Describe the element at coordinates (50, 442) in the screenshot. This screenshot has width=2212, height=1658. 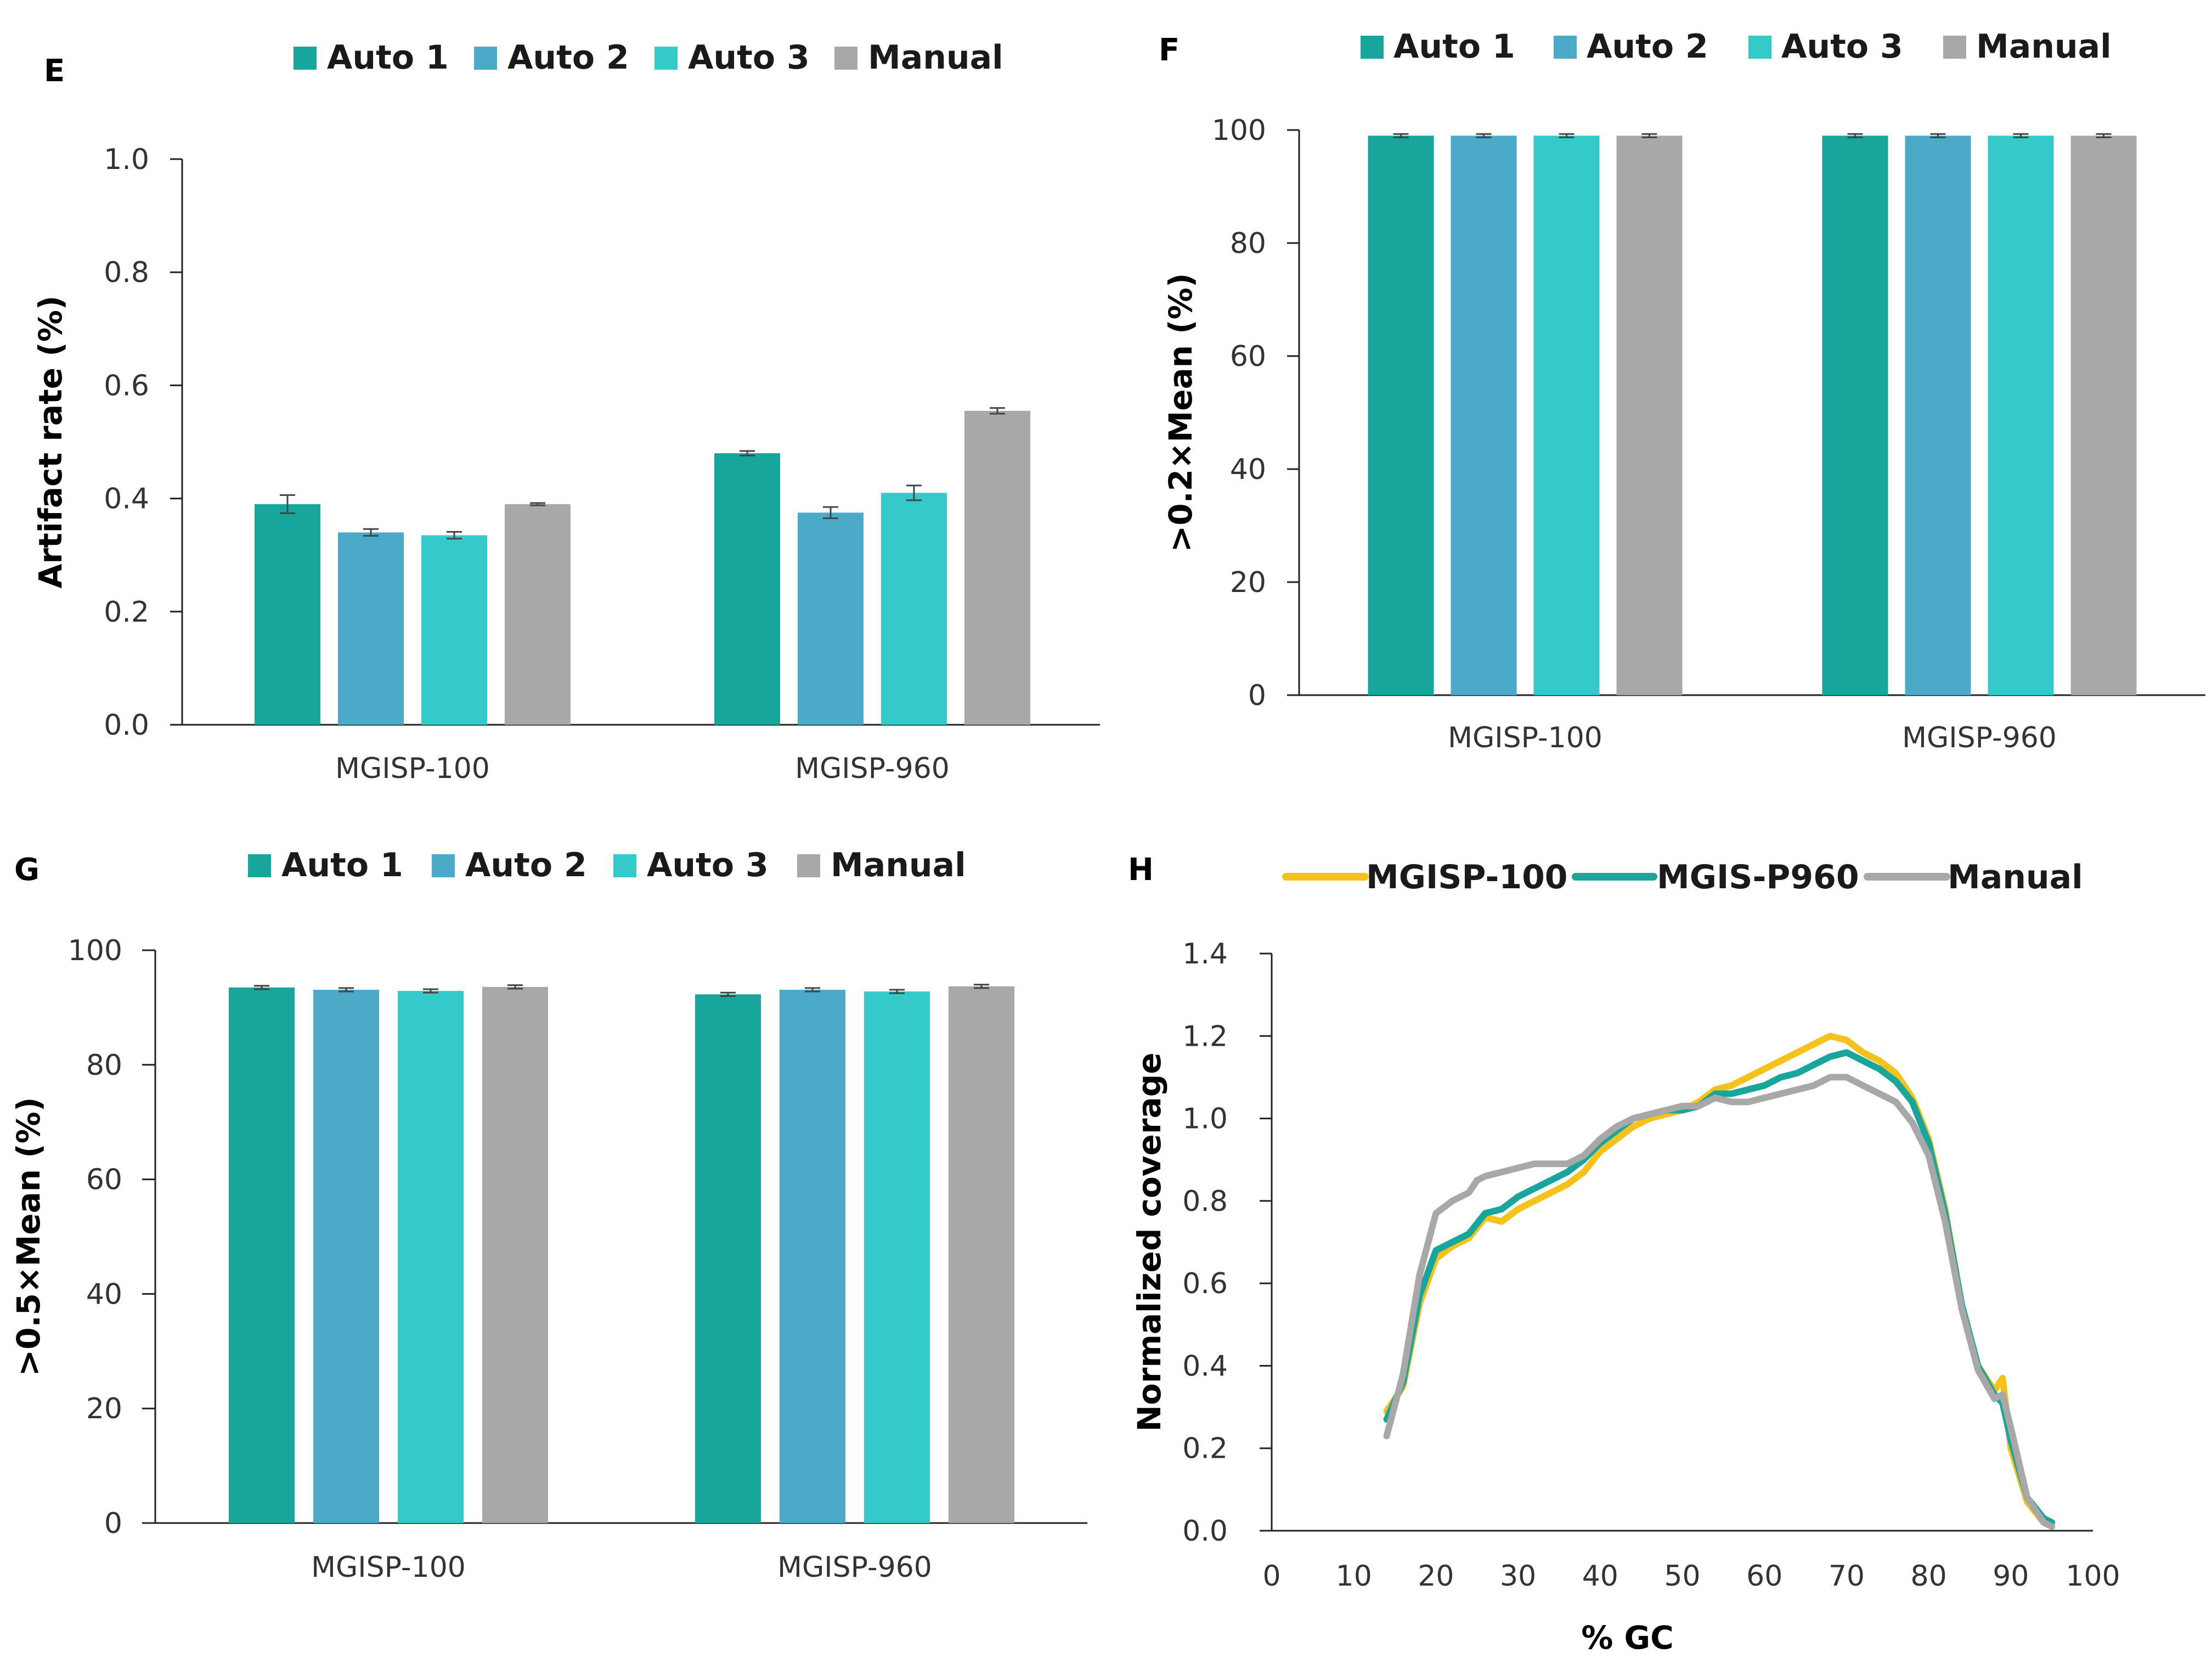
I see `y-axis-title: Artifact rate (%)` at that location.